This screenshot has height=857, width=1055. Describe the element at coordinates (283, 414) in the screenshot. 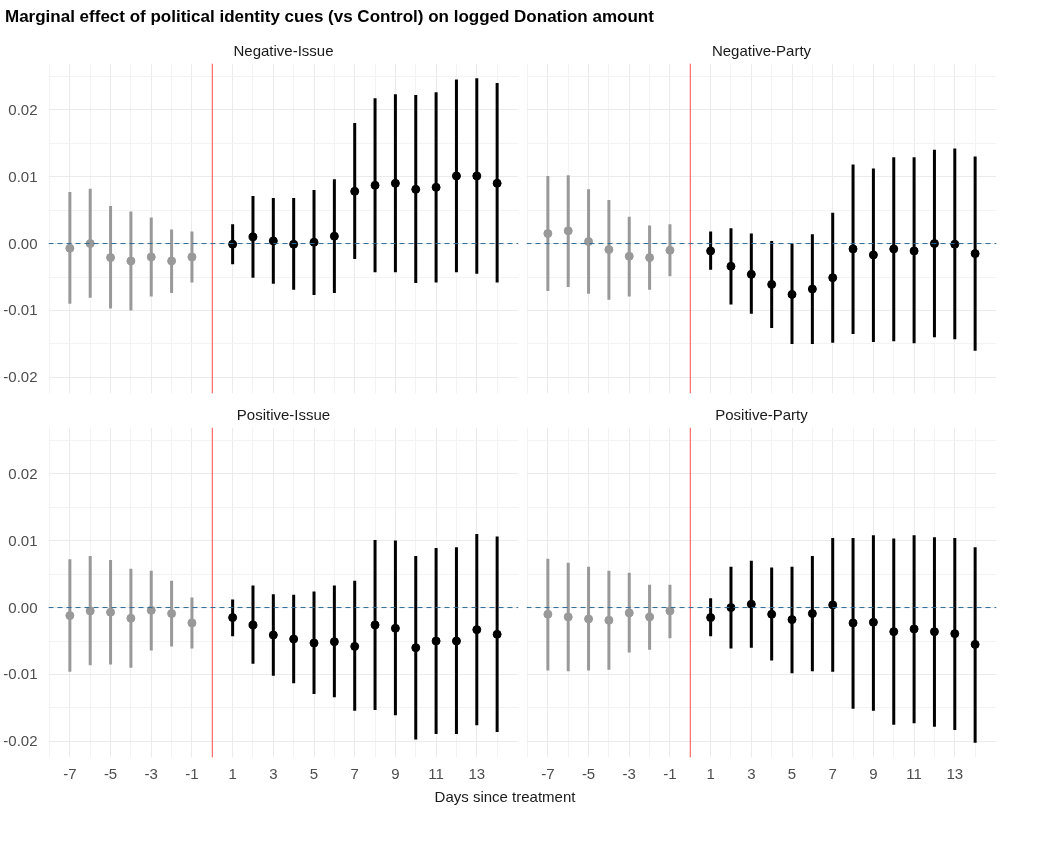

I see `chart-subtitle: Positive-Issue` at that location.